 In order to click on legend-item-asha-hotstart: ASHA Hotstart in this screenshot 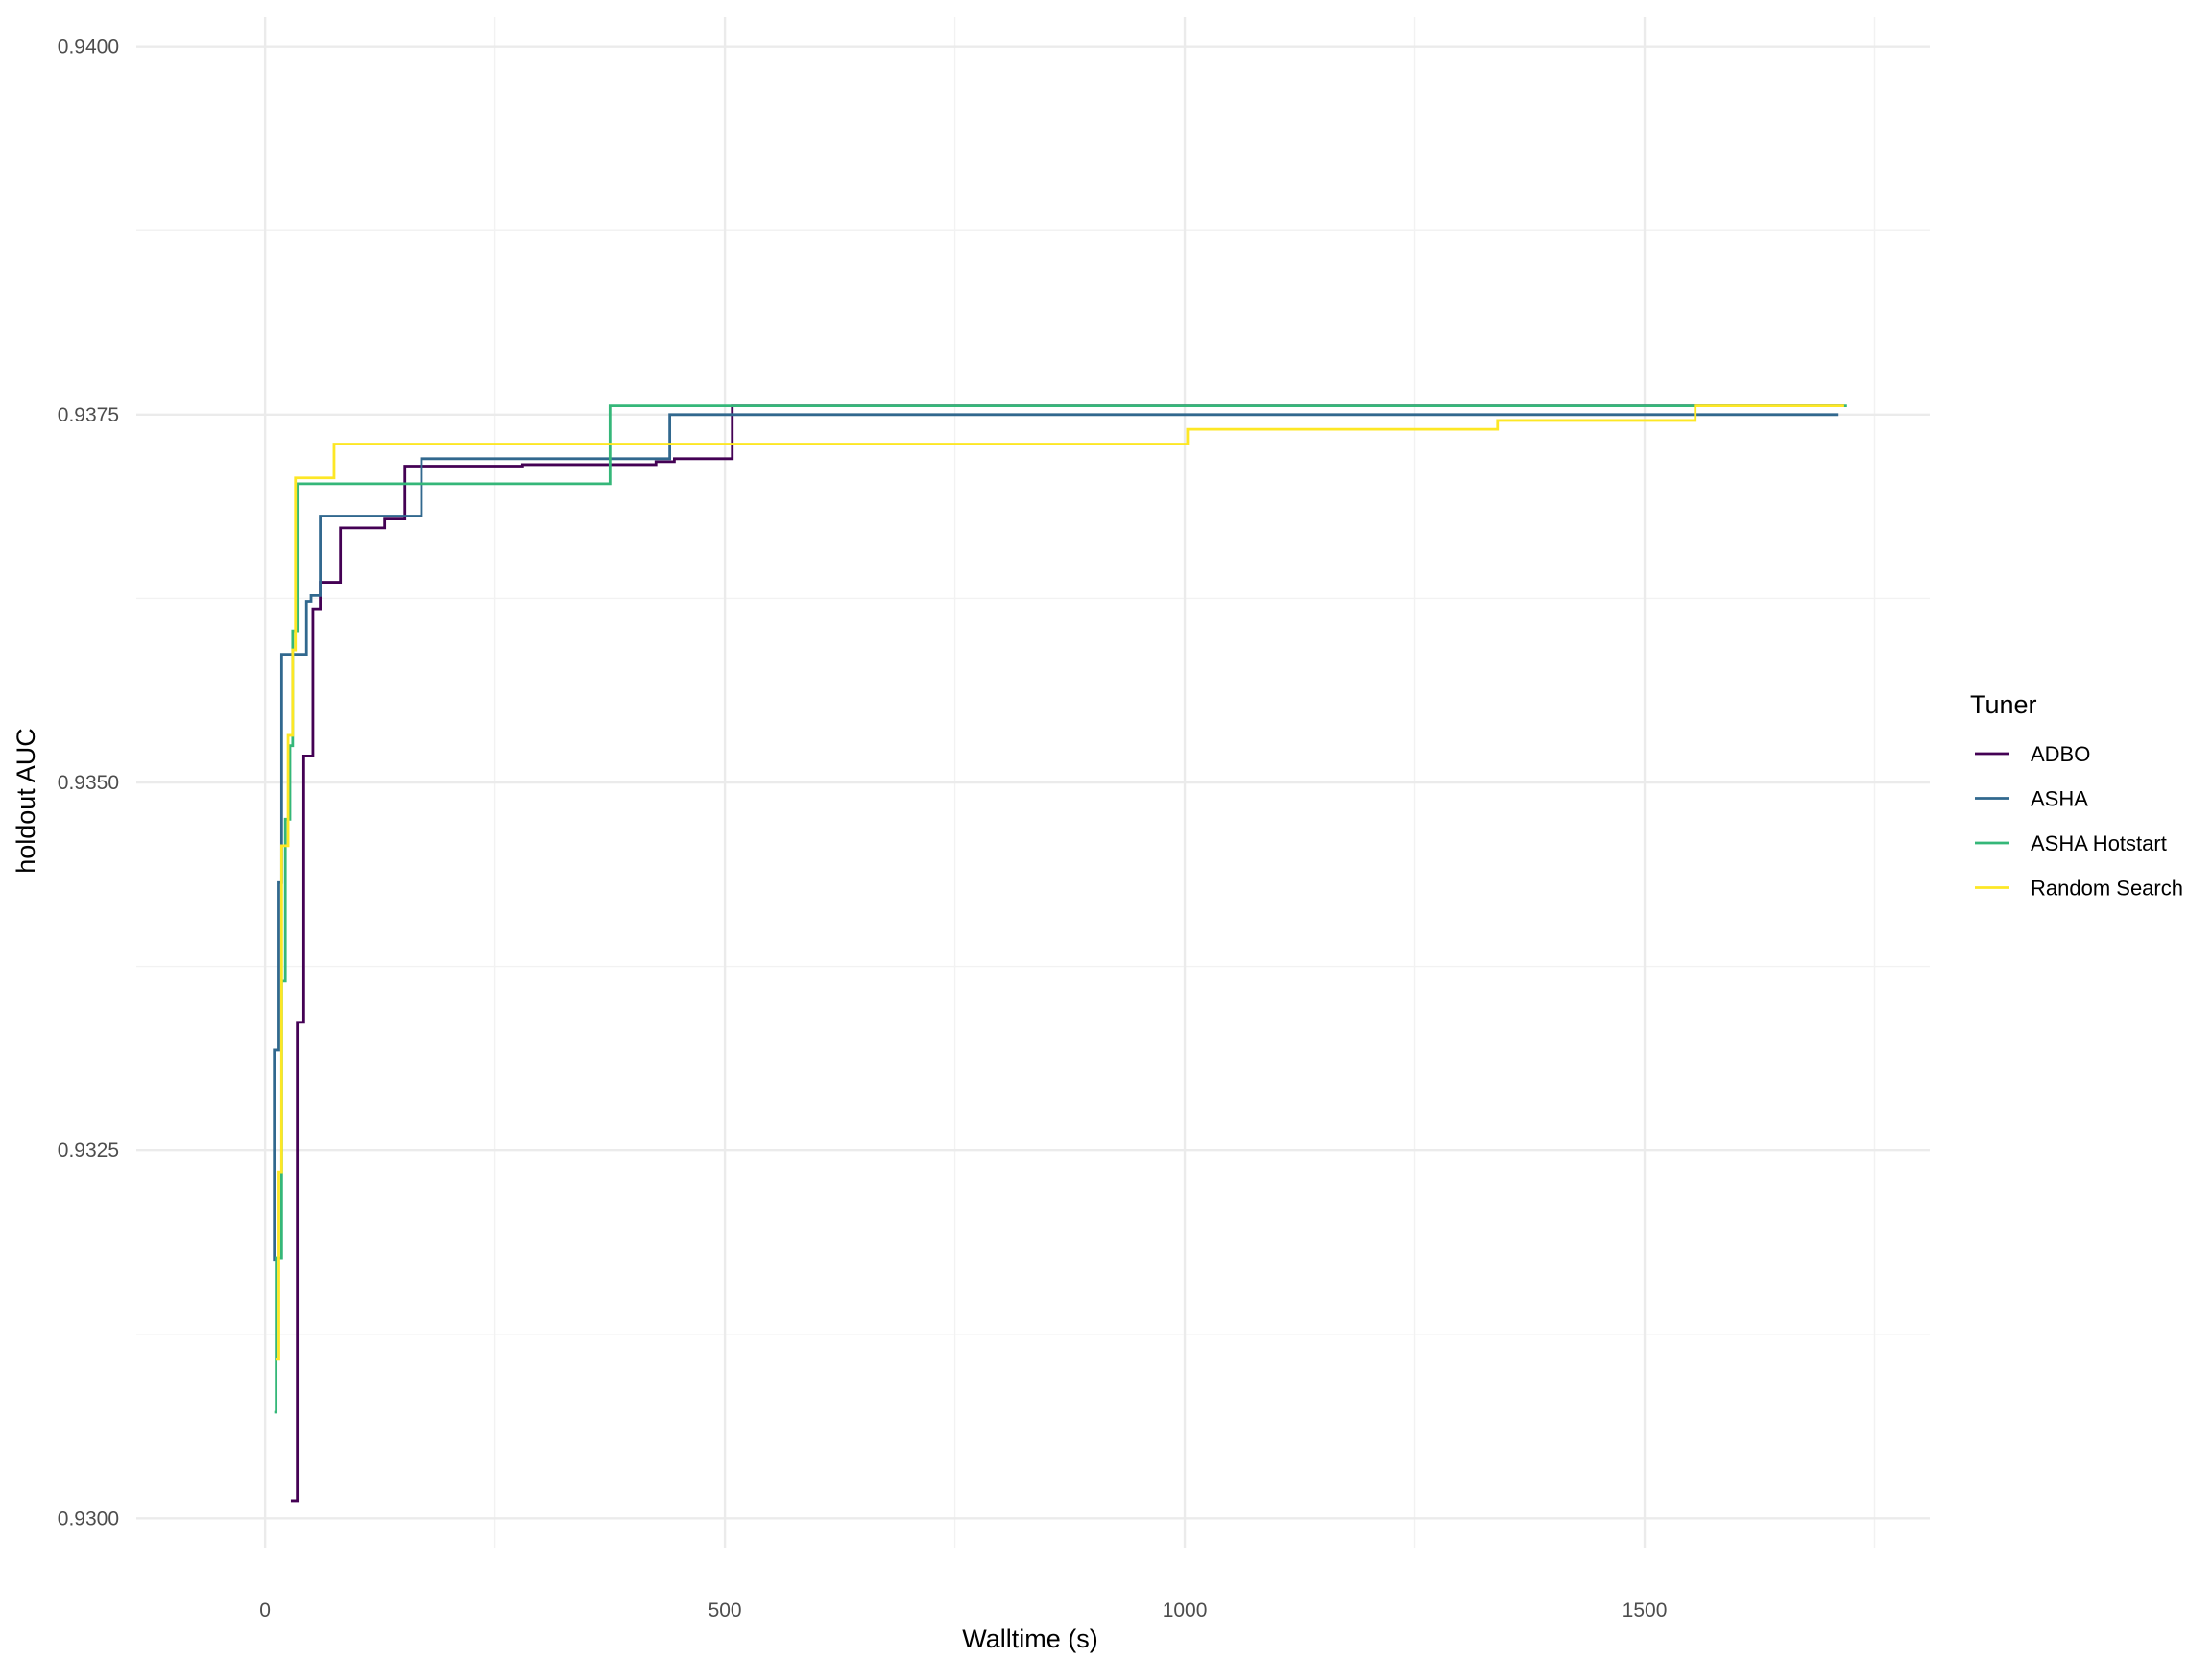, I will do `click(2071, 843)`.